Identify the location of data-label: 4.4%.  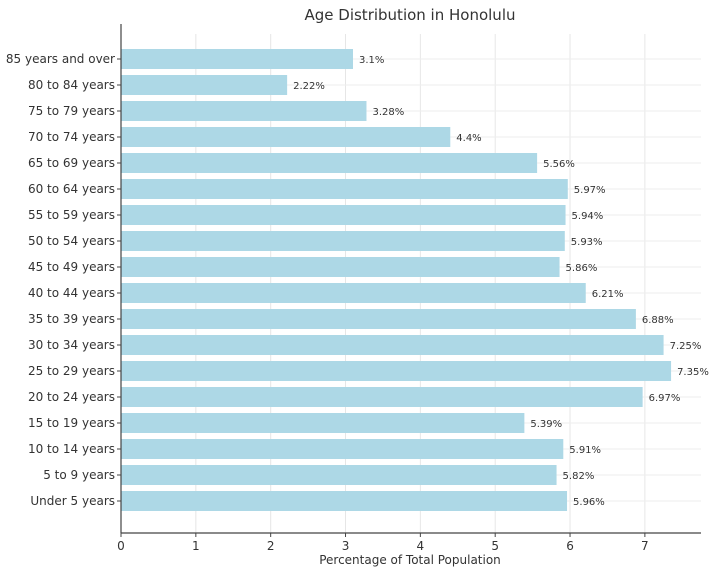
(468, 138).